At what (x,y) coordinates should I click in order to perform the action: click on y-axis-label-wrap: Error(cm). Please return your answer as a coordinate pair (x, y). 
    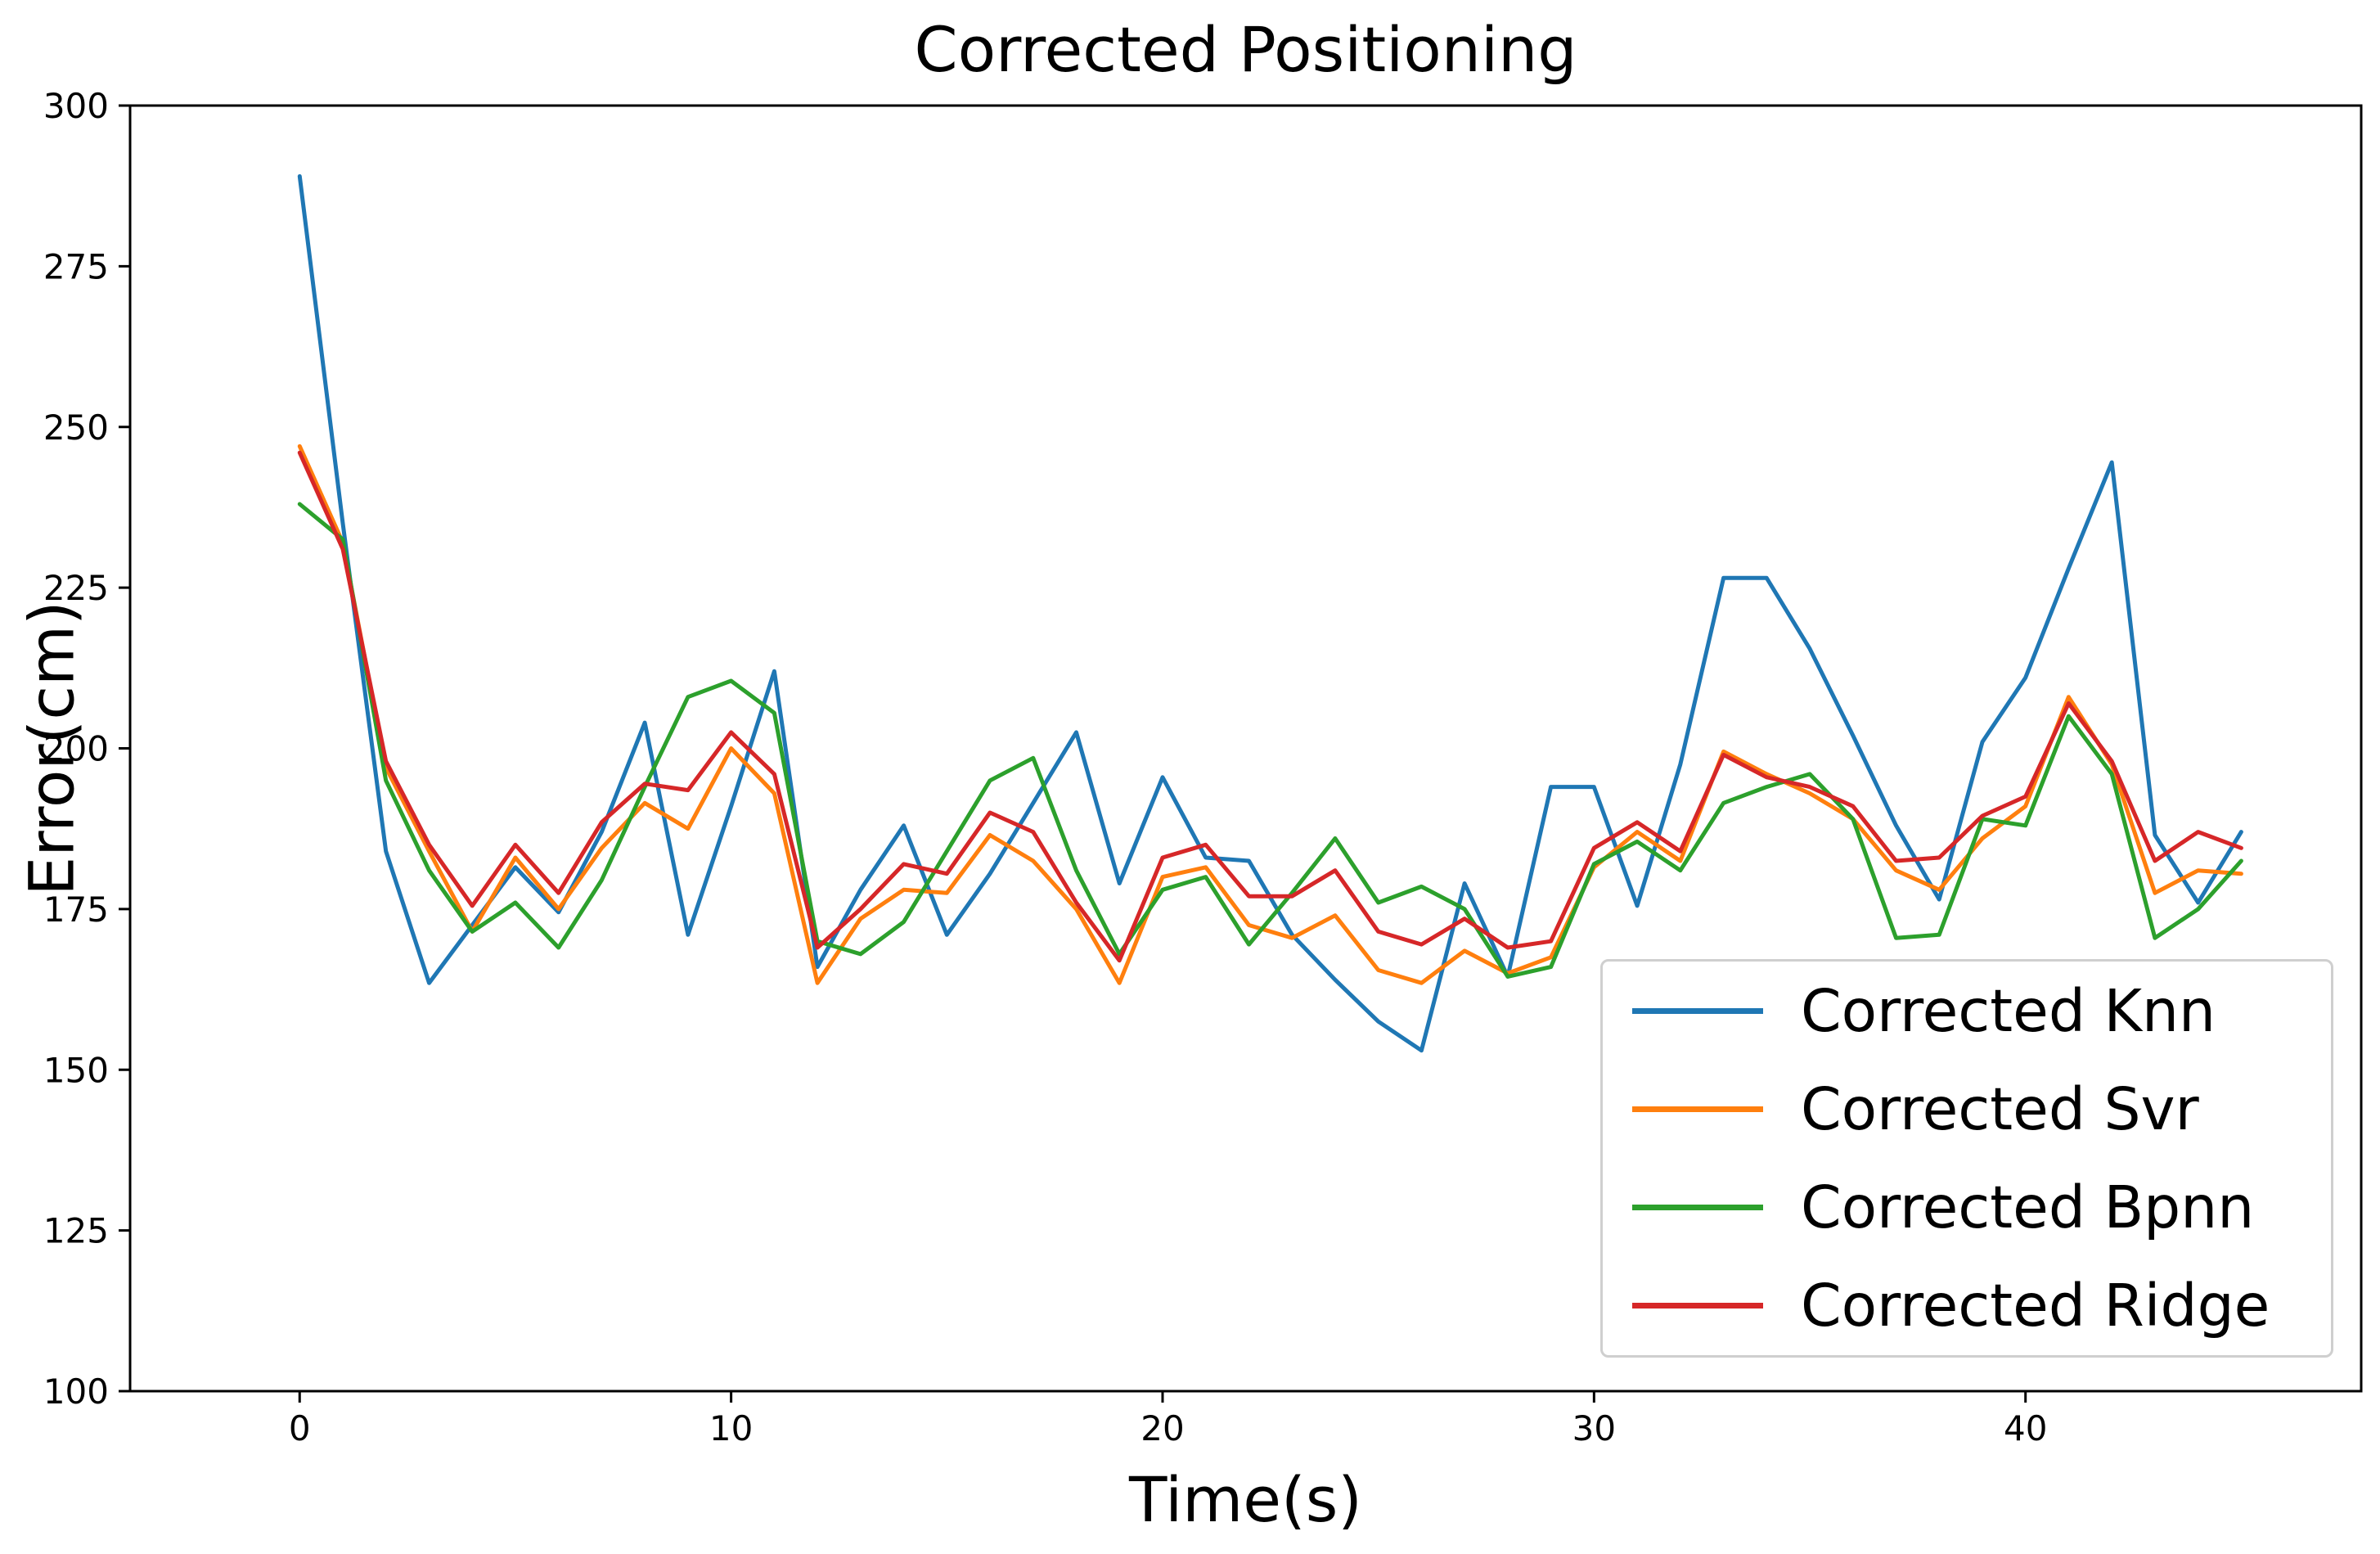
    Looking at the image, I should click on (52, 748).